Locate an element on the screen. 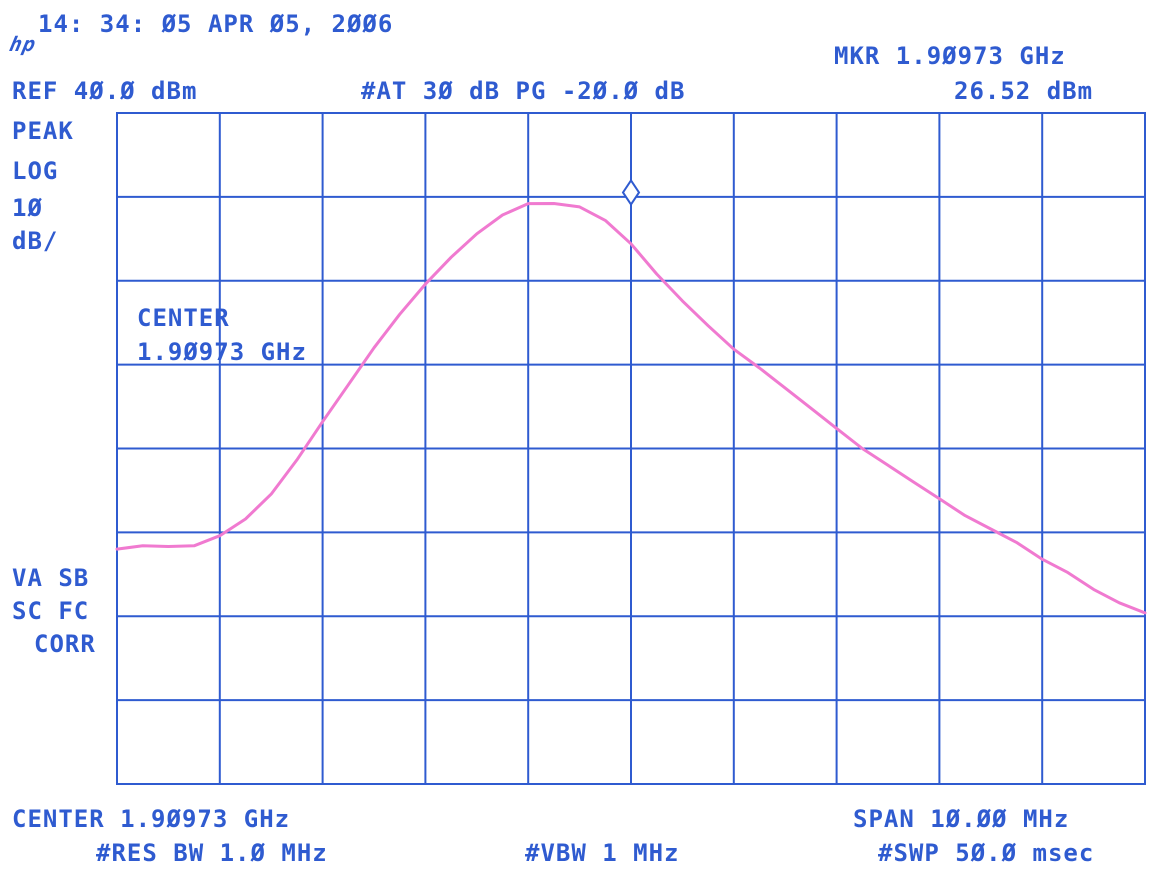 Image resolution: width=1169 pixels, height=869 pixels. flags-line-3: CORR is located at coordinates (65, 644).